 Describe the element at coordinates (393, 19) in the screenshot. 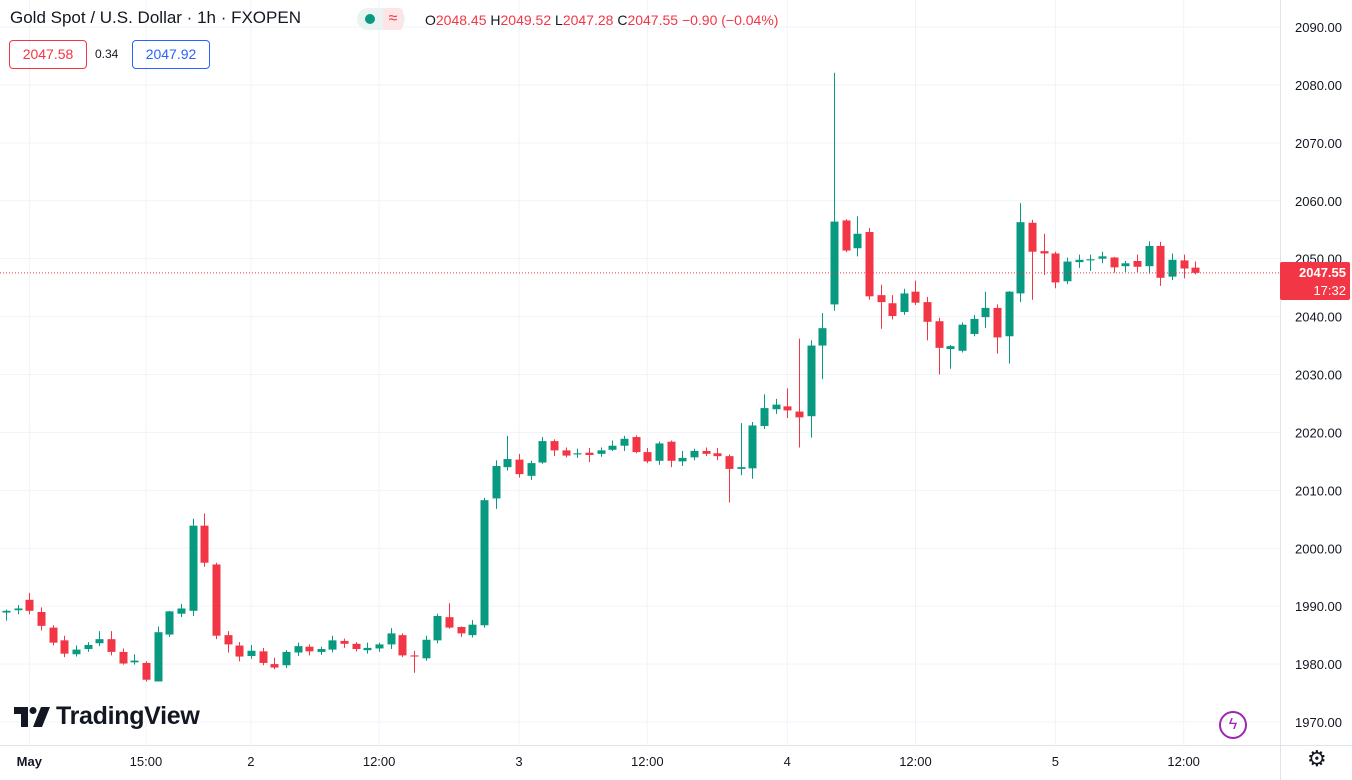

I see `wave-icon: ≈` at that location.